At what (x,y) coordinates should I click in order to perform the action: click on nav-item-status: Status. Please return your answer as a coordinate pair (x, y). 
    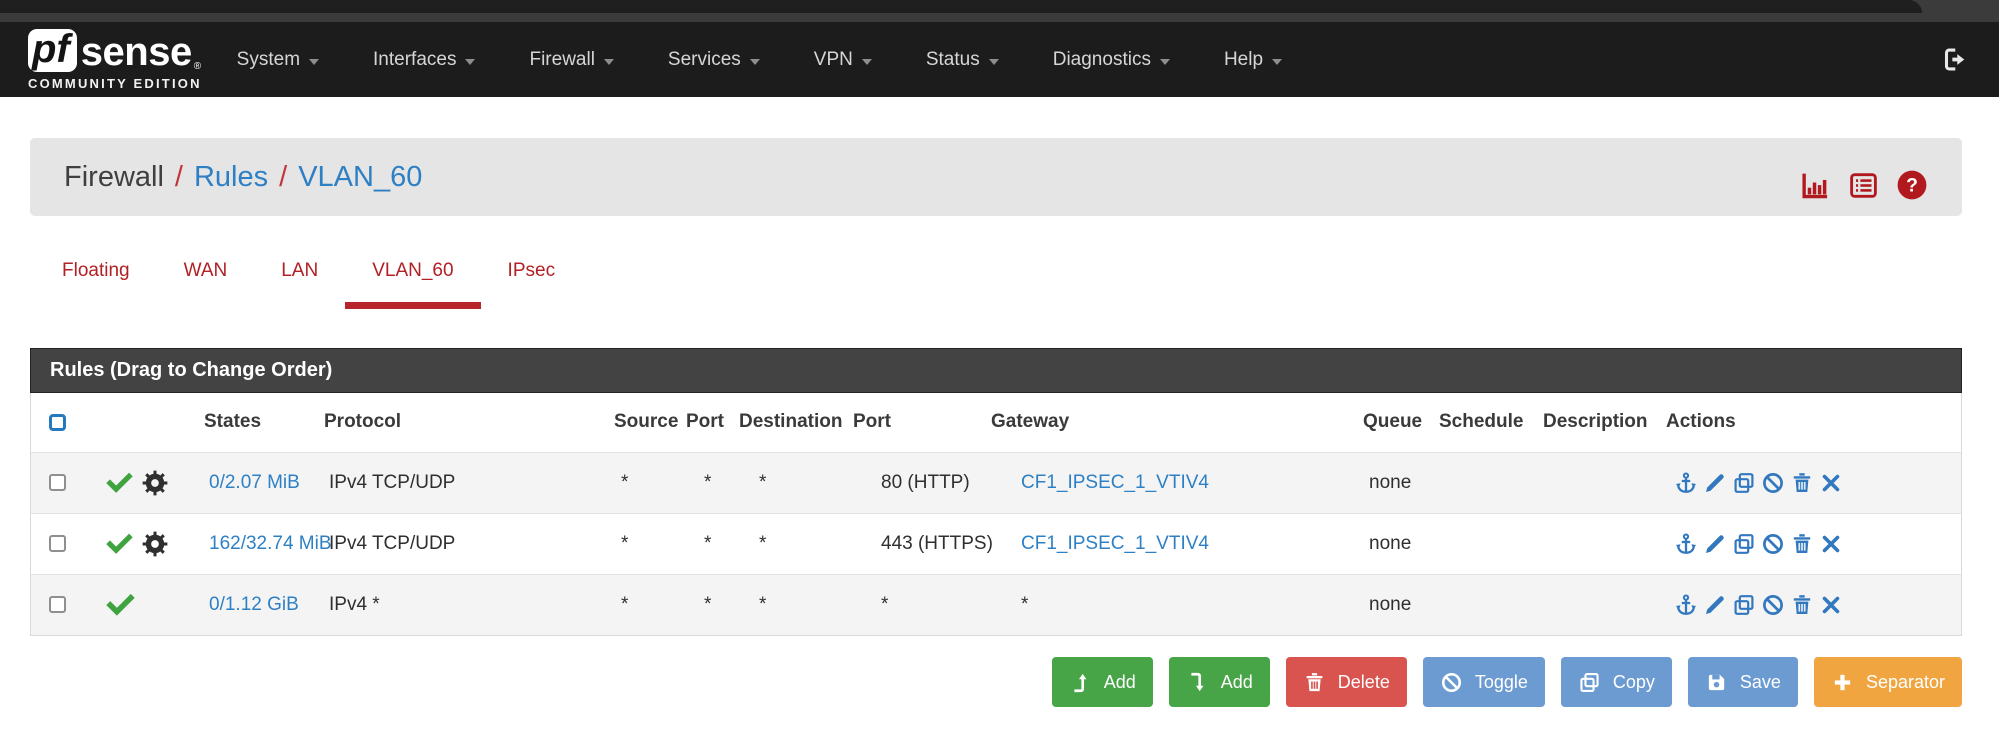
    Looking at the image, I should click on (962, 59).